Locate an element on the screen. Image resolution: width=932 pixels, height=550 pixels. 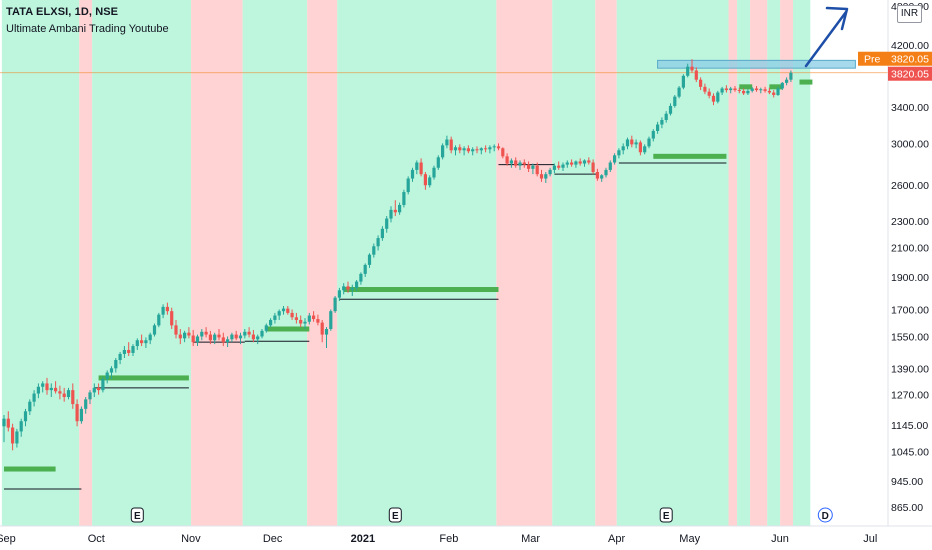
x-tick-label: Mar is located at coordinates (530, 539).